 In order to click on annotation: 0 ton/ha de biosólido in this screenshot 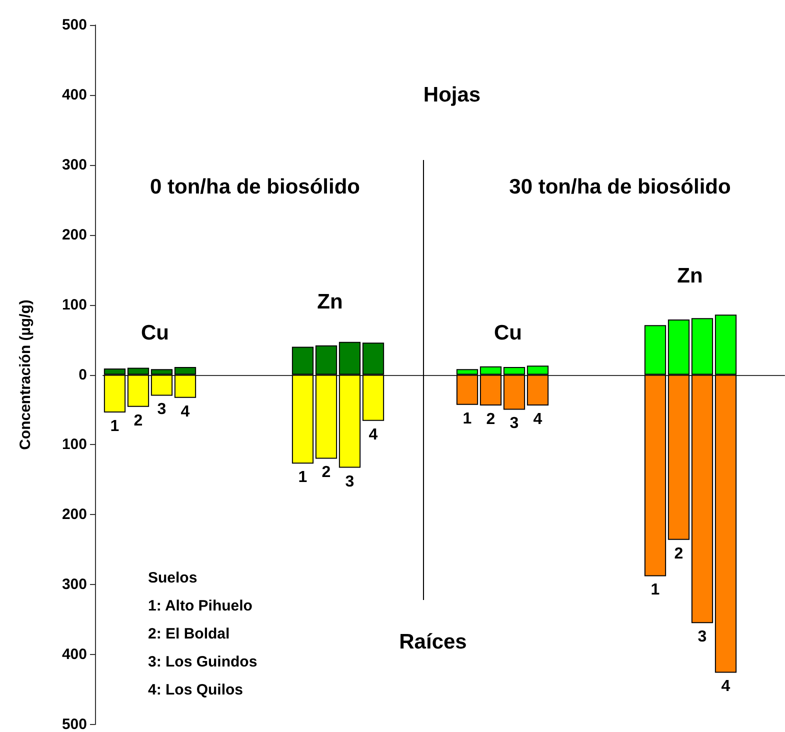, I will do `click(255, 187)`.